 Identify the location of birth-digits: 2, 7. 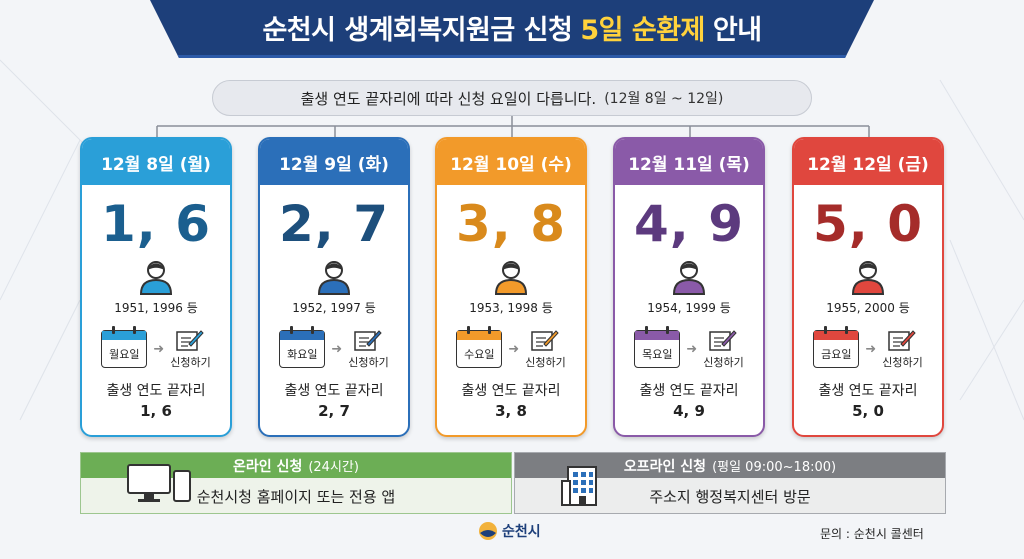
(334, 411).